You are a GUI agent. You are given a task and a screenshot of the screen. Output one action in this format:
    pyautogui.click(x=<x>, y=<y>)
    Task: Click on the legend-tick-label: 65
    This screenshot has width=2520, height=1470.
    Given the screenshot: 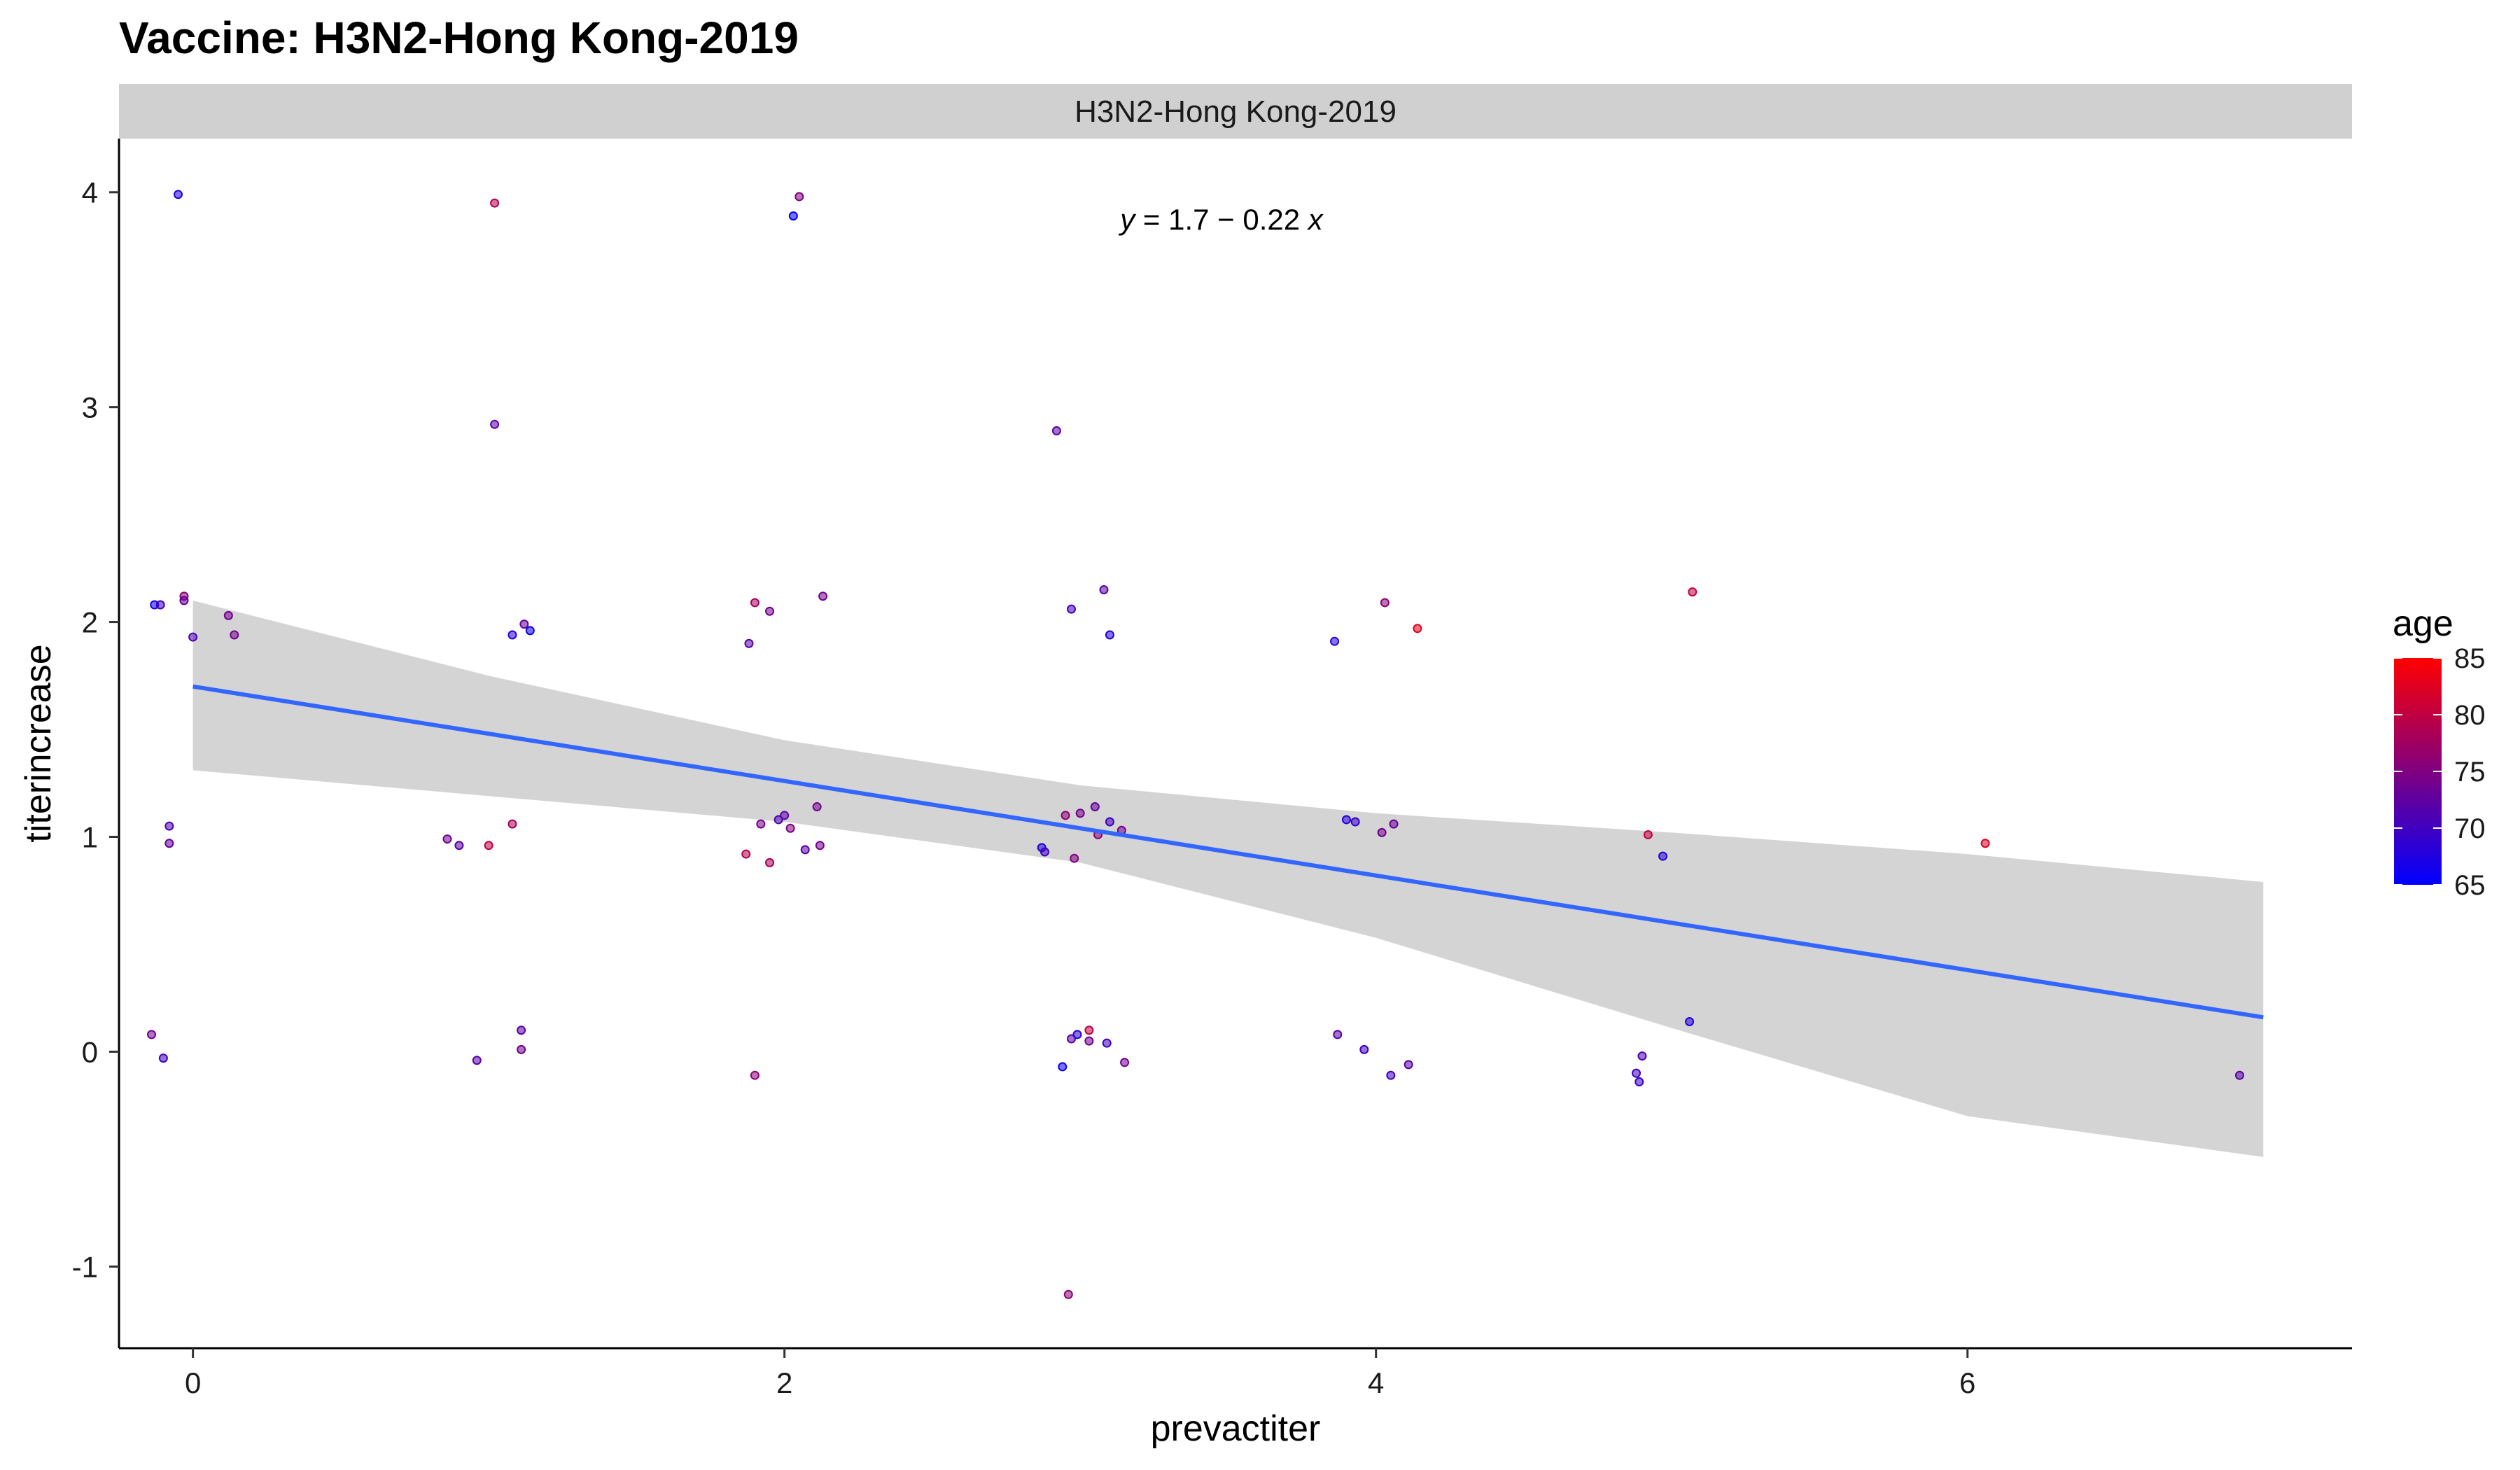 What is the action you would take?
    pyautogui.click(x=2470, y=885)
    